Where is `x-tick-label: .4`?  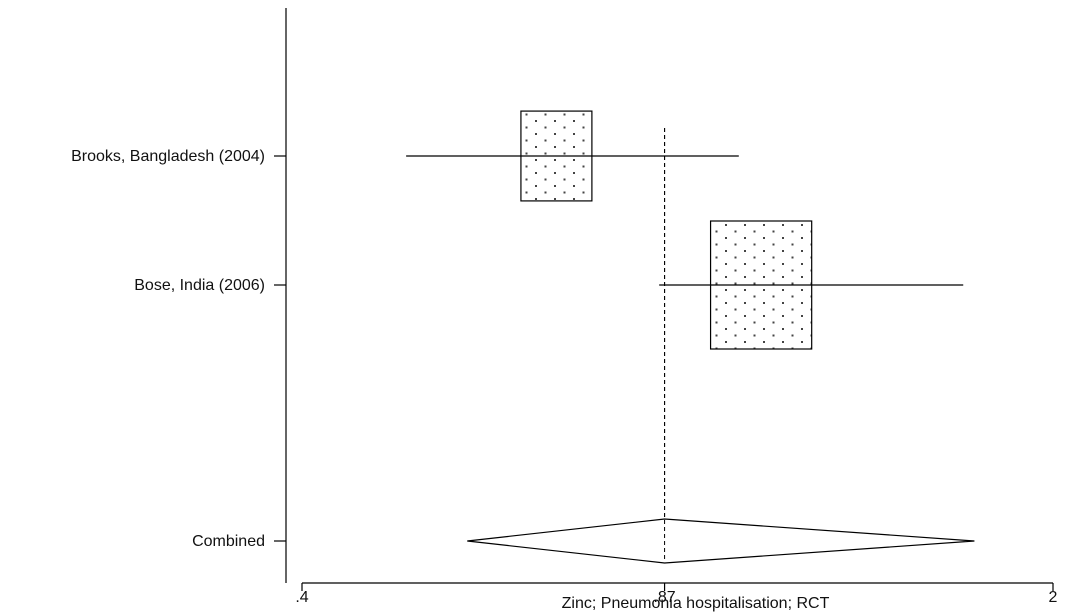
x-tick-label: .4 is located at coordinates (301, 597).